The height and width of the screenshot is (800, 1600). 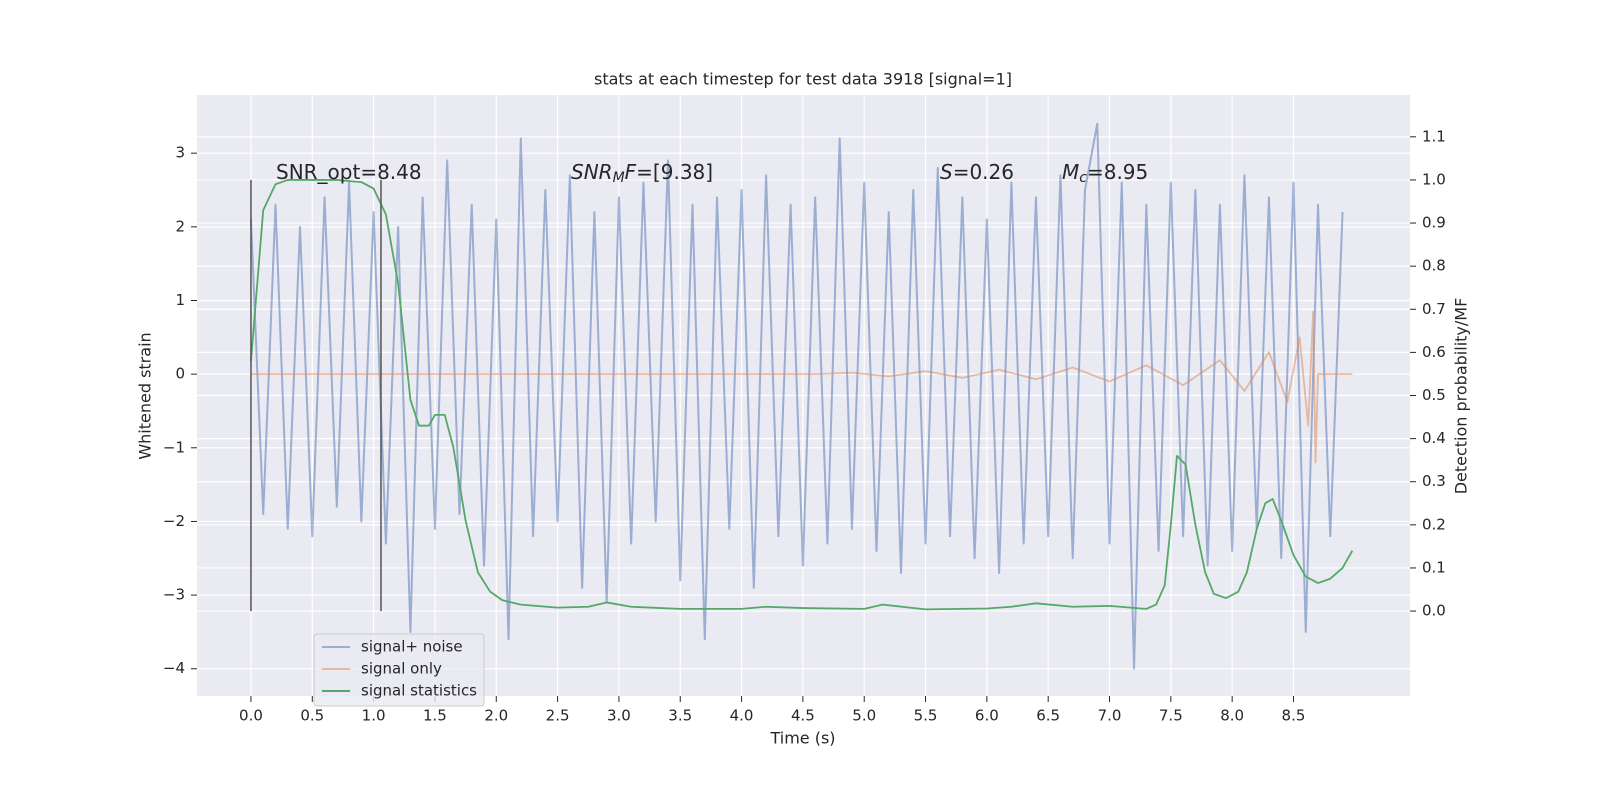 I want to click on annotation-part: =0.26, so click(x=983, y=172).